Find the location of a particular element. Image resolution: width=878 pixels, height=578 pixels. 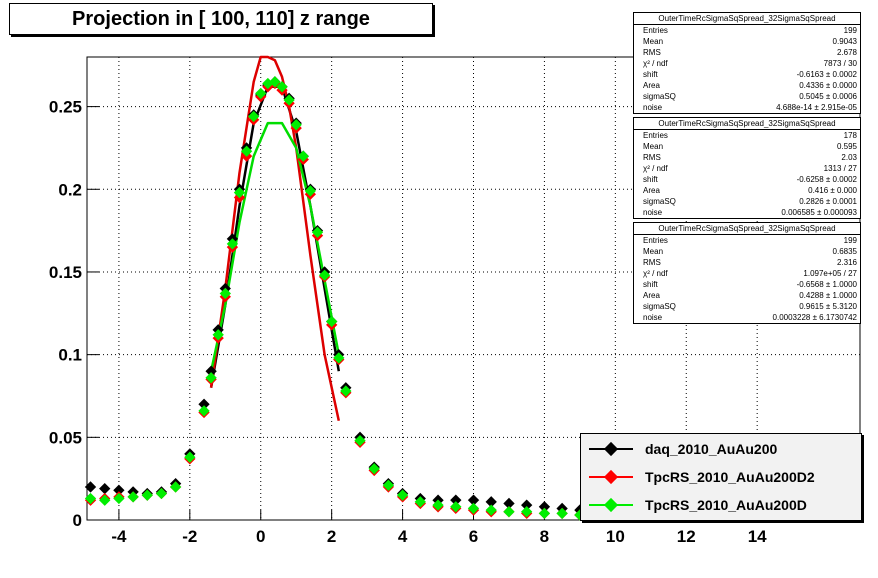

y-tick-label: 0 is located at coordinates (77, 520).